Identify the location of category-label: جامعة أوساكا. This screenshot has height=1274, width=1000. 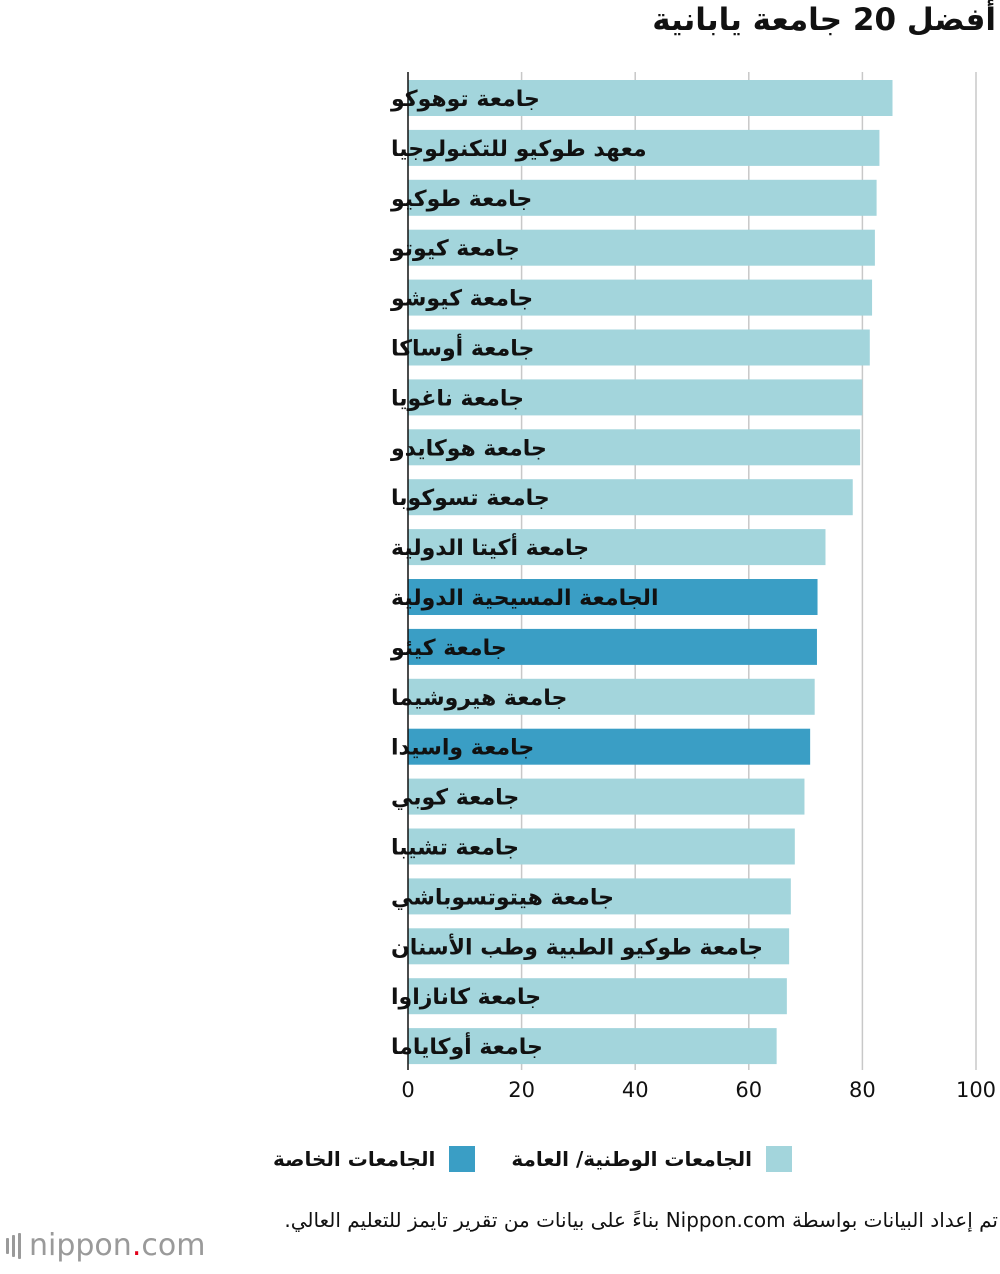
(462, 347).